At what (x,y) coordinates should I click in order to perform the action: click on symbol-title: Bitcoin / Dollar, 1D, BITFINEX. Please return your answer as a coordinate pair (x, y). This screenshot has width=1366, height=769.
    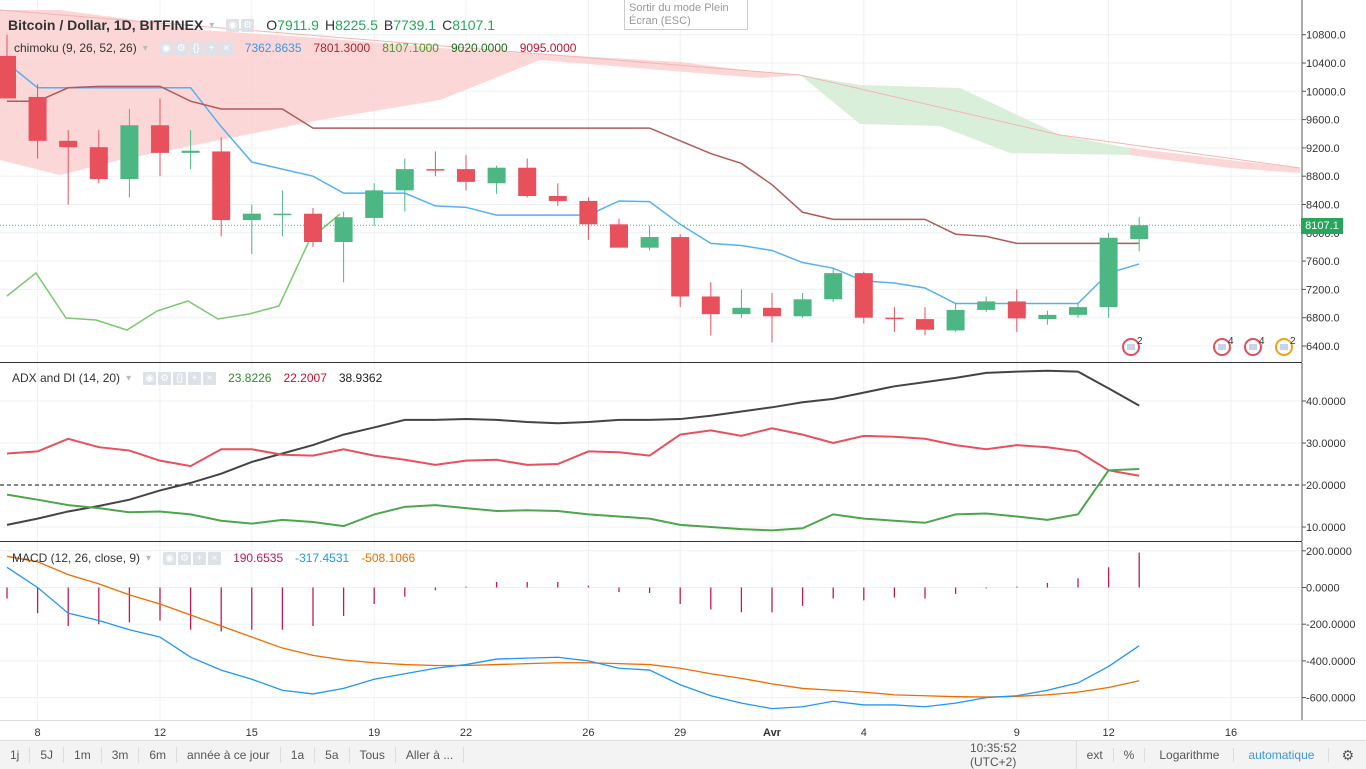
    Looking at the image, I should click on (106, 25).